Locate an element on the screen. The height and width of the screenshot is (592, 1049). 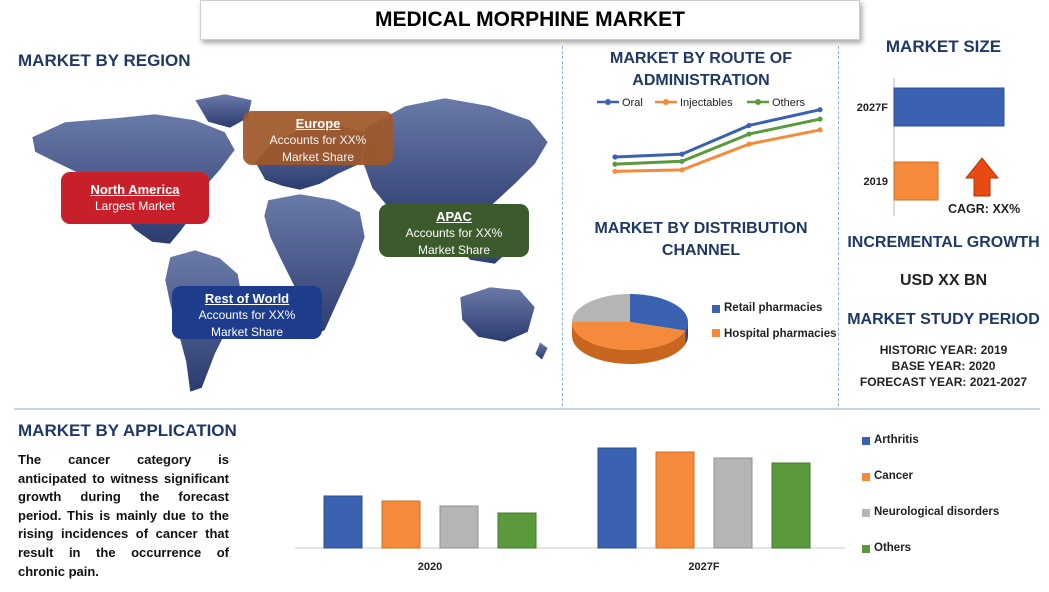
route-lines is located at coordinates (717, 140).